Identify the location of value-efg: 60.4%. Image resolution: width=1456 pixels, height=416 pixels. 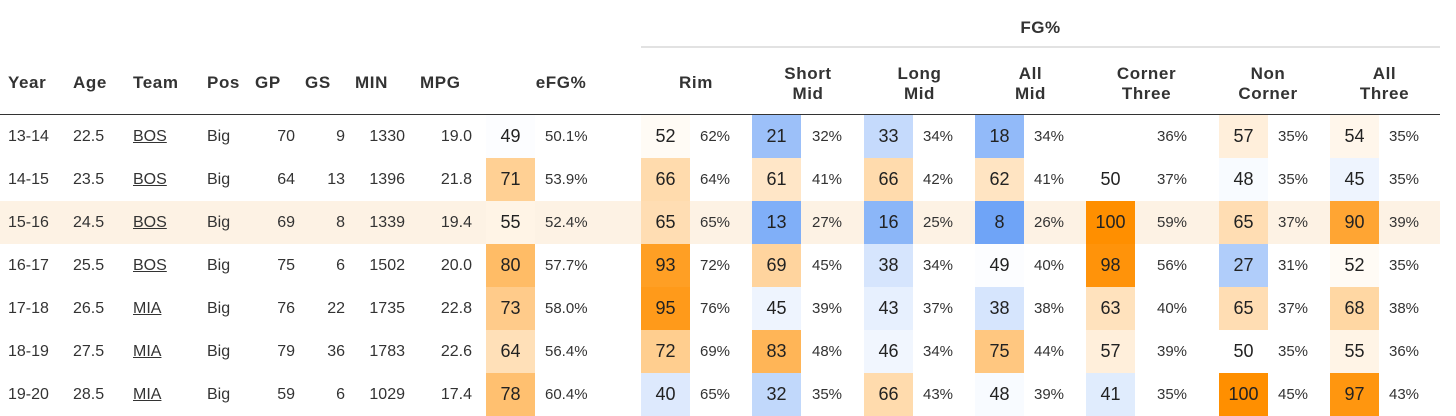
(566, 394).